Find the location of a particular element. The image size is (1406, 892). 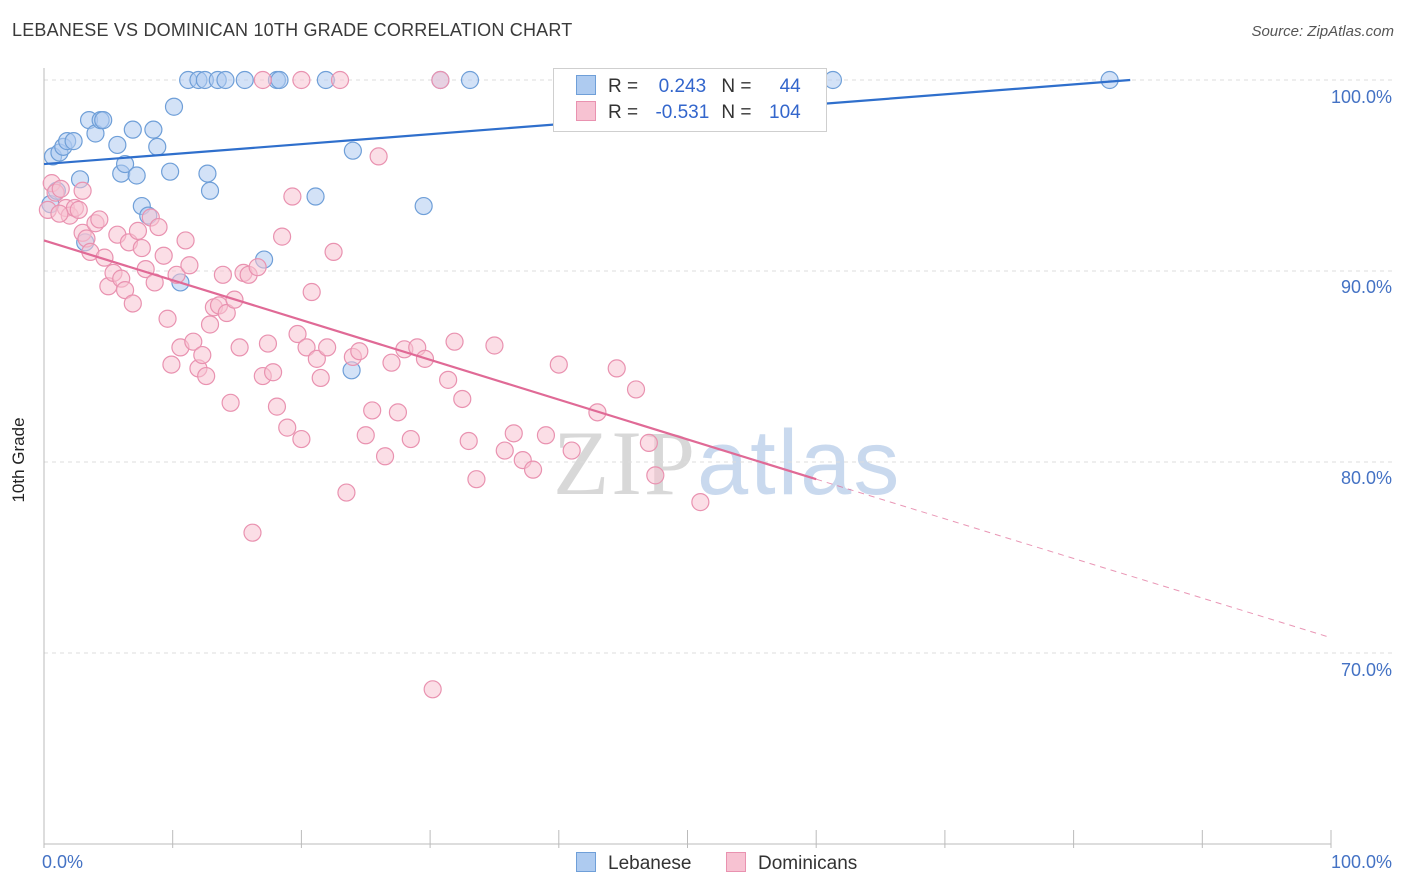

watermark-zip: ZIP is located at coordinates (625, 463).